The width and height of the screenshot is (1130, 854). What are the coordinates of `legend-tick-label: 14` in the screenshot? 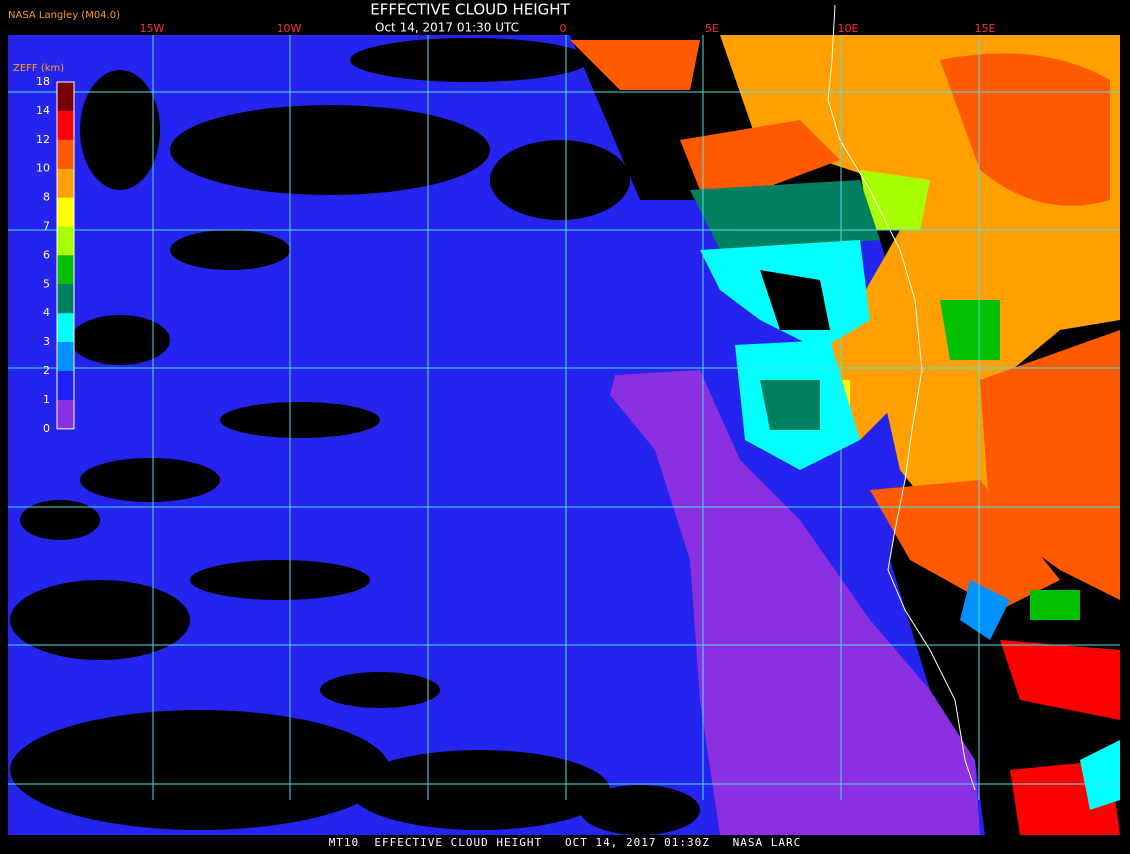 It's located at (43, 110).